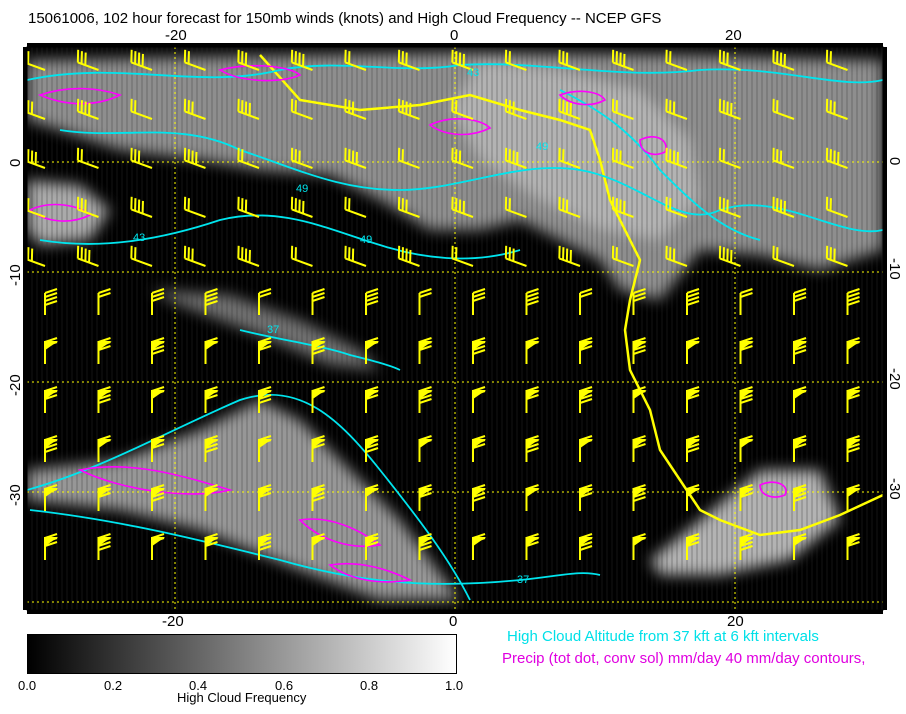  Describe the element at coordinates (273, 330) in the screenshot. I see `contour-label-4: 37` at that location.